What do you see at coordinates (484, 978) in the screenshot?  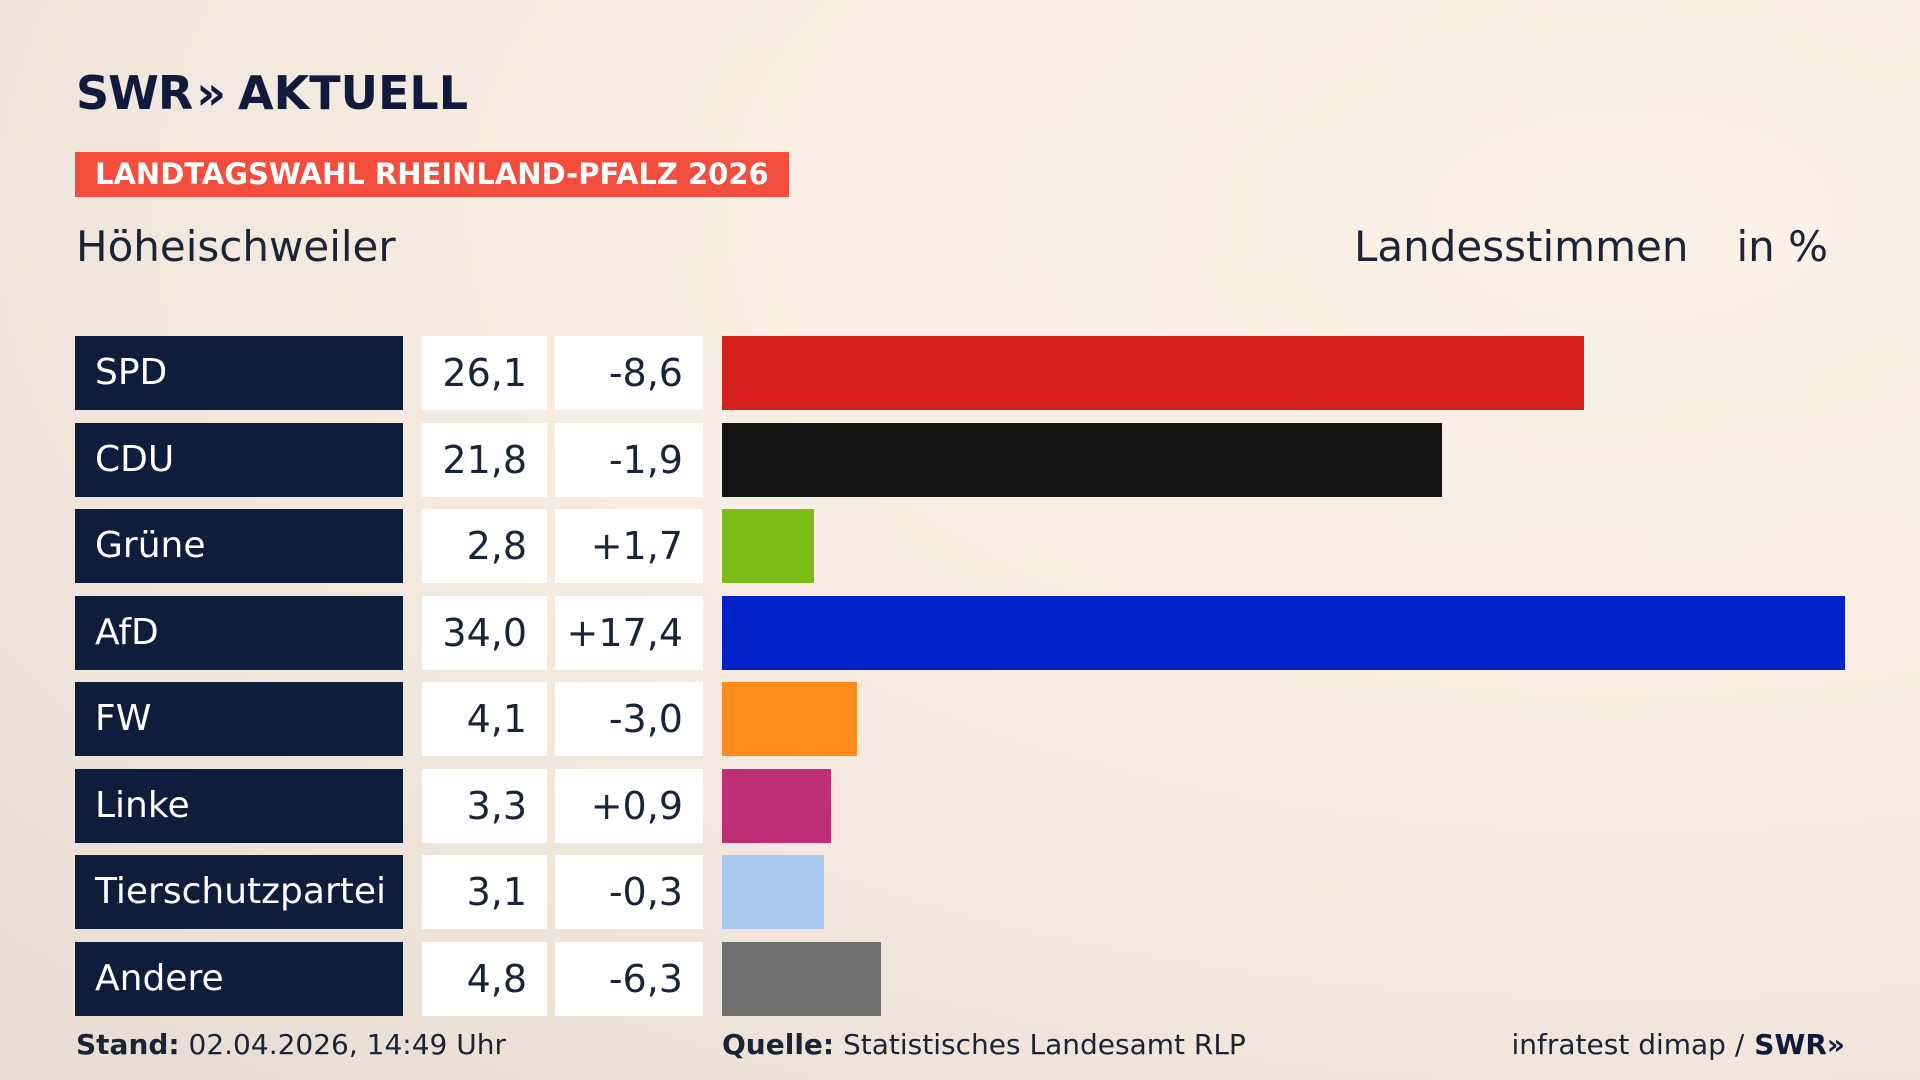 I see `value-label: 4,8` at bounding box center [484, 978].